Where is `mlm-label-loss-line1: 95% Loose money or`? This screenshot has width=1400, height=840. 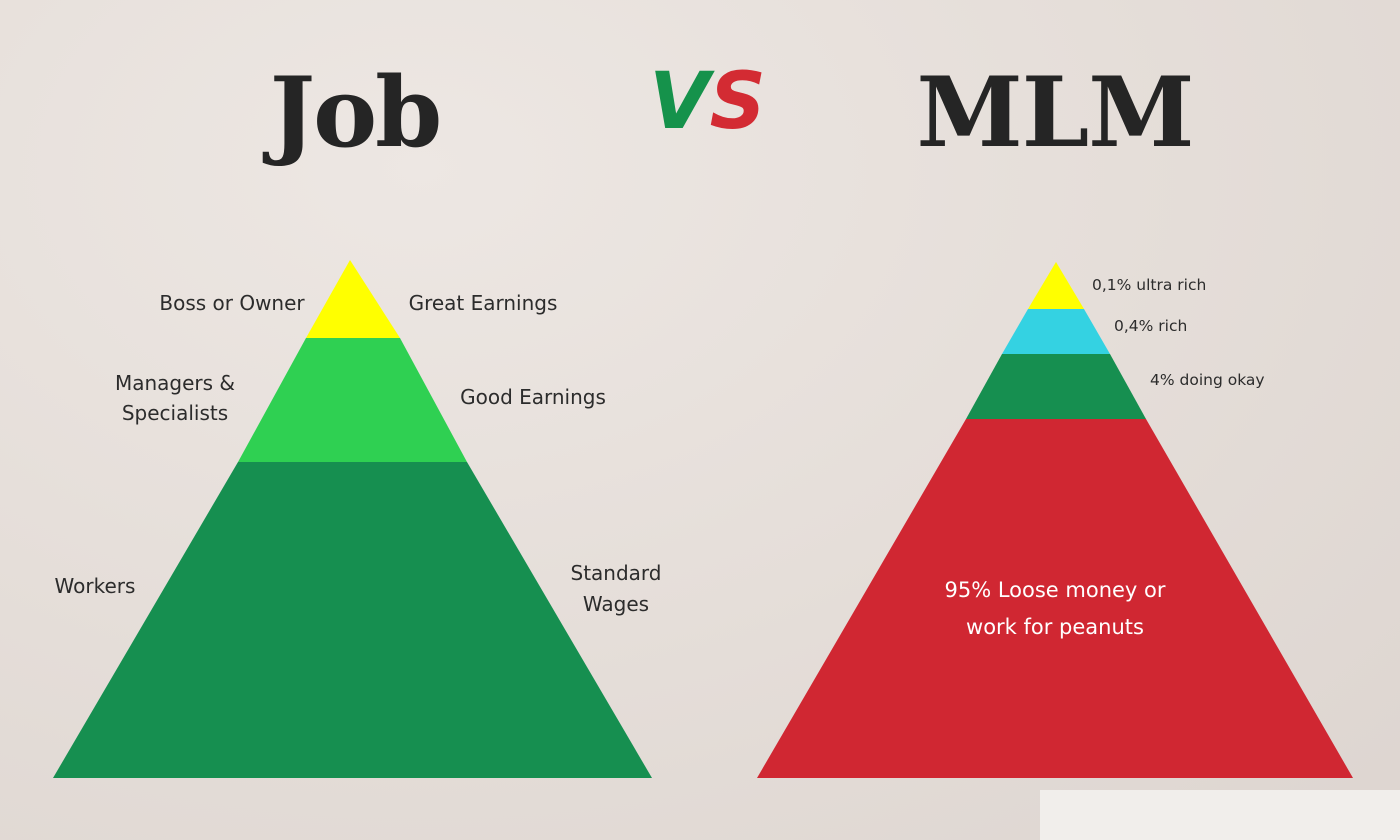
mlm-label-loss-line1: 95% Loose money or is located at coordinates (1054, 590).